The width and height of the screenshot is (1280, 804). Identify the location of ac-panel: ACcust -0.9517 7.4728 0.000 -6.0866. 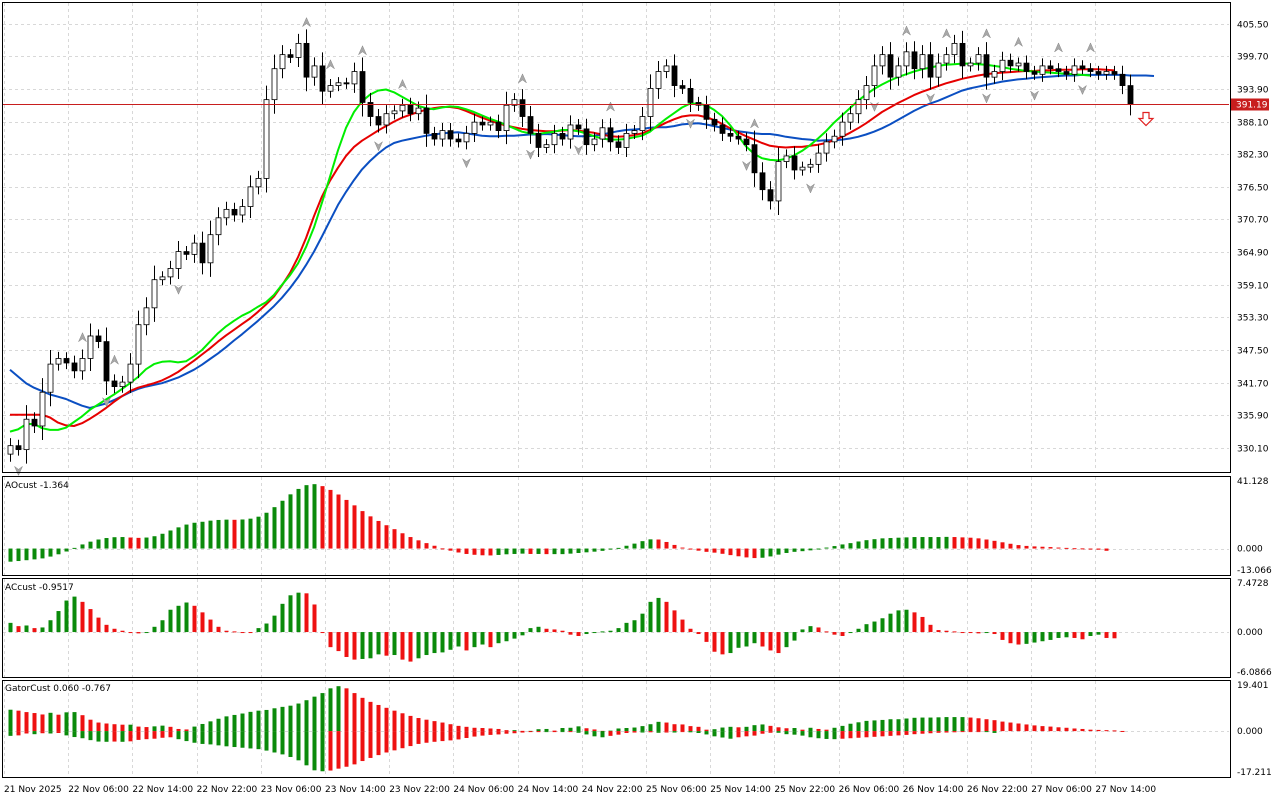
(638, 628).